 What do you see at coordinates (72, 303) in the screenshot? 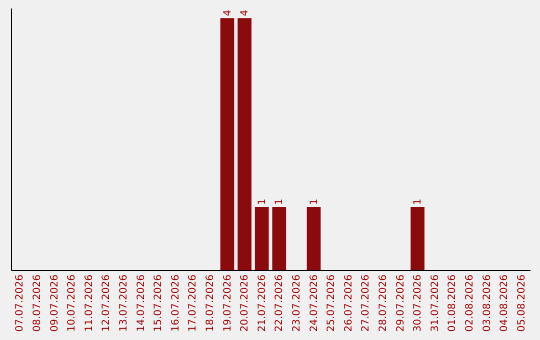
I see `x-tick-label: 10.07.2026` at bounding box center [72, 303].